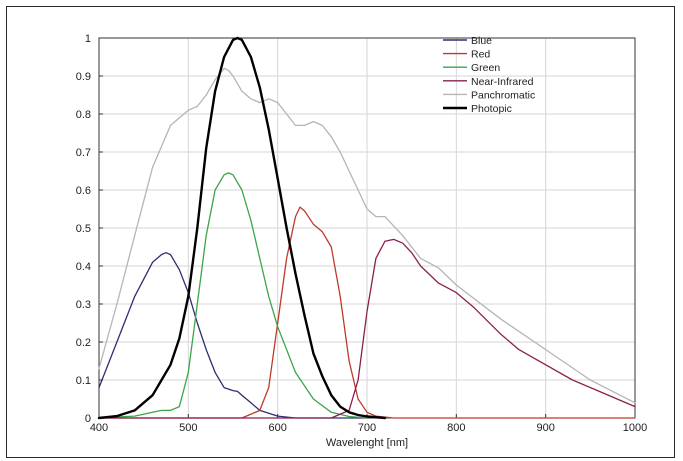 The width and height of the screenshot is (683, 461). What do you see at coordinates (545, 428) in the screenshot?
I see `x-tick-label: 900` at bounding box center [545, 428].